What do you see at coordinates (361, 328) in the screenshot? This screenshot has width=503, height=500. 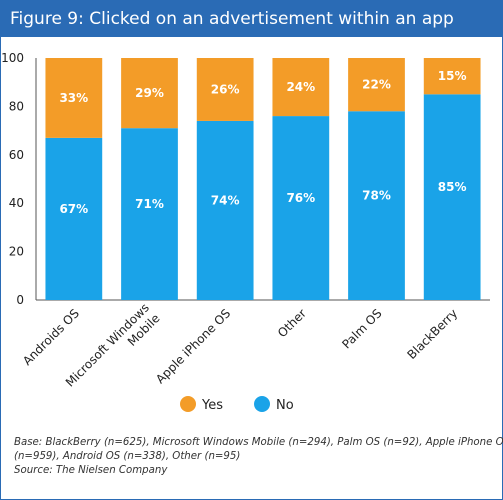 I see `x-tick-label-4: Palm OS` at bounding box center [361, 328].